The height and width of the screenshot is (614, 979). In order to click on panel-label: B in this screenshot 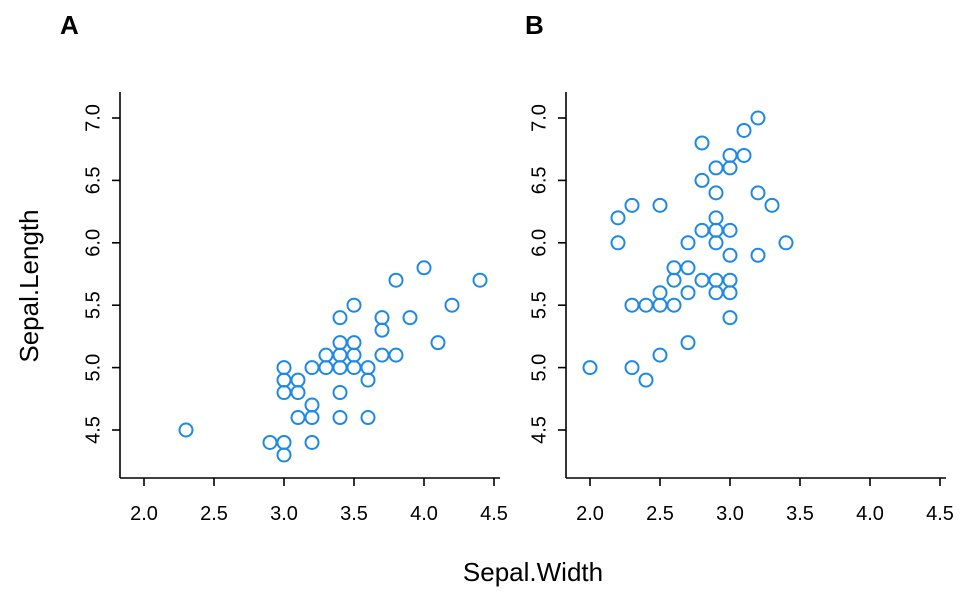, I will do `click(534, 25)`.